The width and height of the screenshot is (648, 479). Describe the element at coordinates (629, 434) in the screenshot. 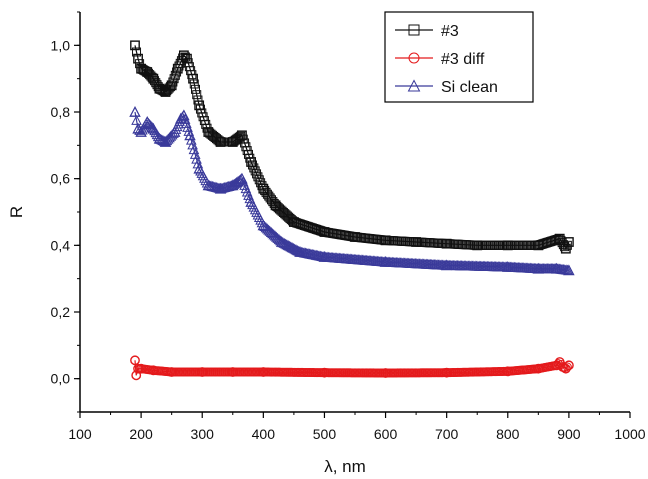

I see `x-tick-label: 1000` at that location.